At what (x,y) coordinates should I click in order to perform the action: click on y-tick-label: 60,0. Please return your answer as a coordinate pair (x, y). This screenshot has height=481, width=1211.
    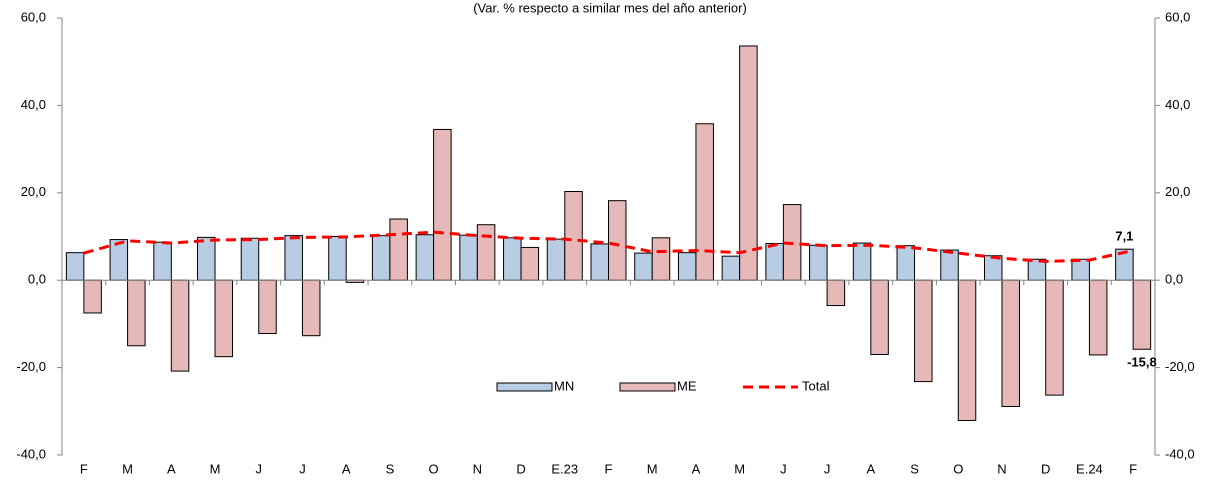
    Looking at the image, I should click on (33, 16).